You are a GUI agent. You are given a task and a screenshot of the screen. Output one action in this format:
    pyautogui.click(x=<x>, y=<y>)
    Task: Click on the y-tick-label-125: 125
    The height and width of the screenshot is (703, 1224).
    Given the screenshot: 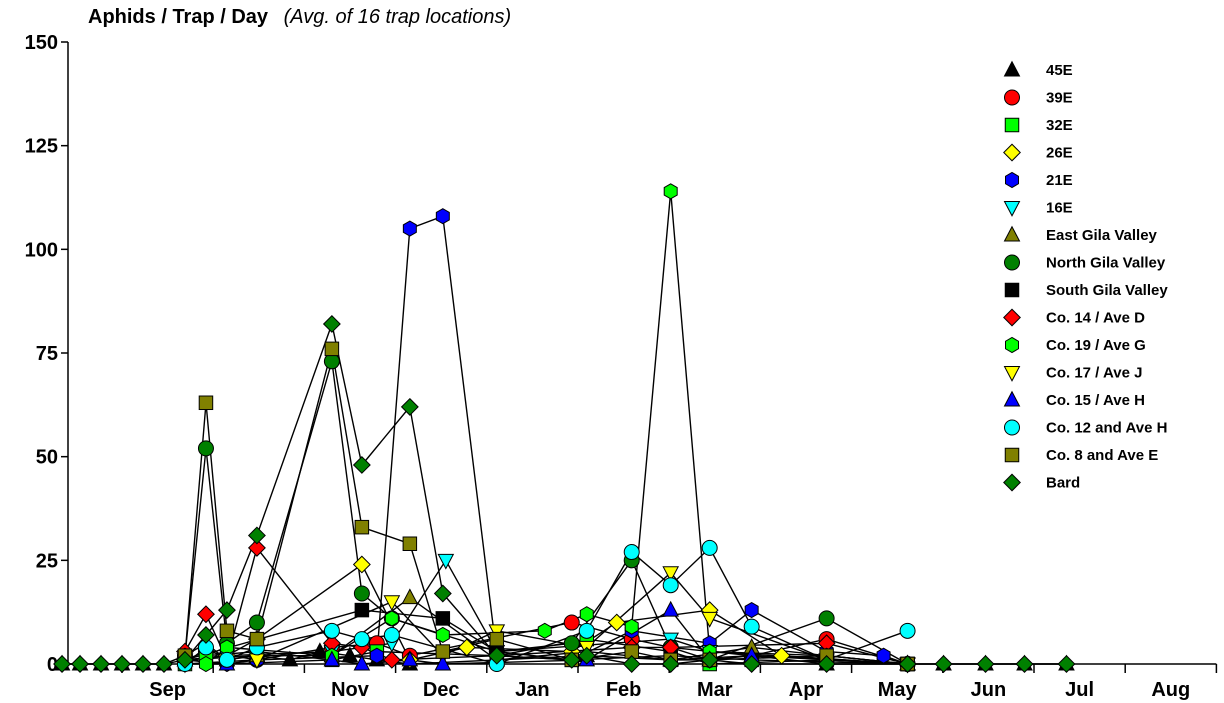 What is the action you would take?
    pyautogui.click(x=41, y=147)
    